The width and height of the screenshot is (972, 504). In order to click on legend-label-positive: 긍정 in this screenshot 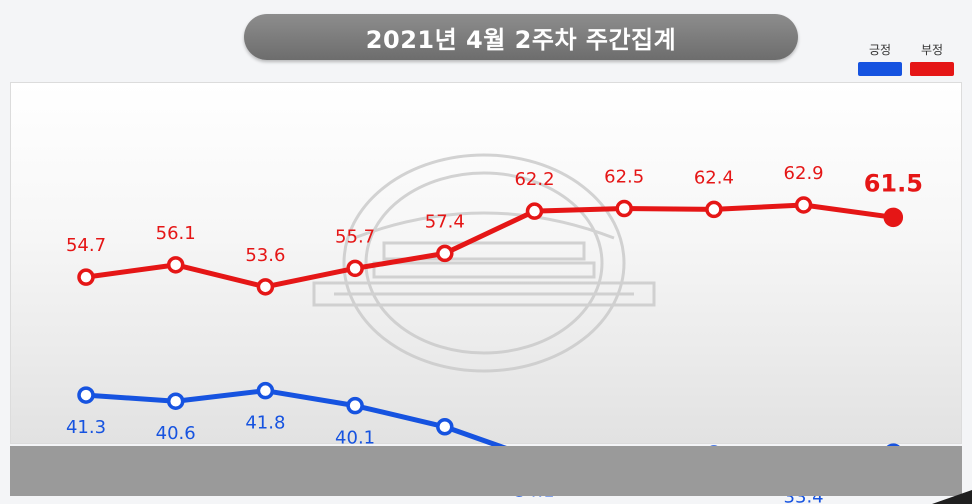, I will do `click(880, 50)`.